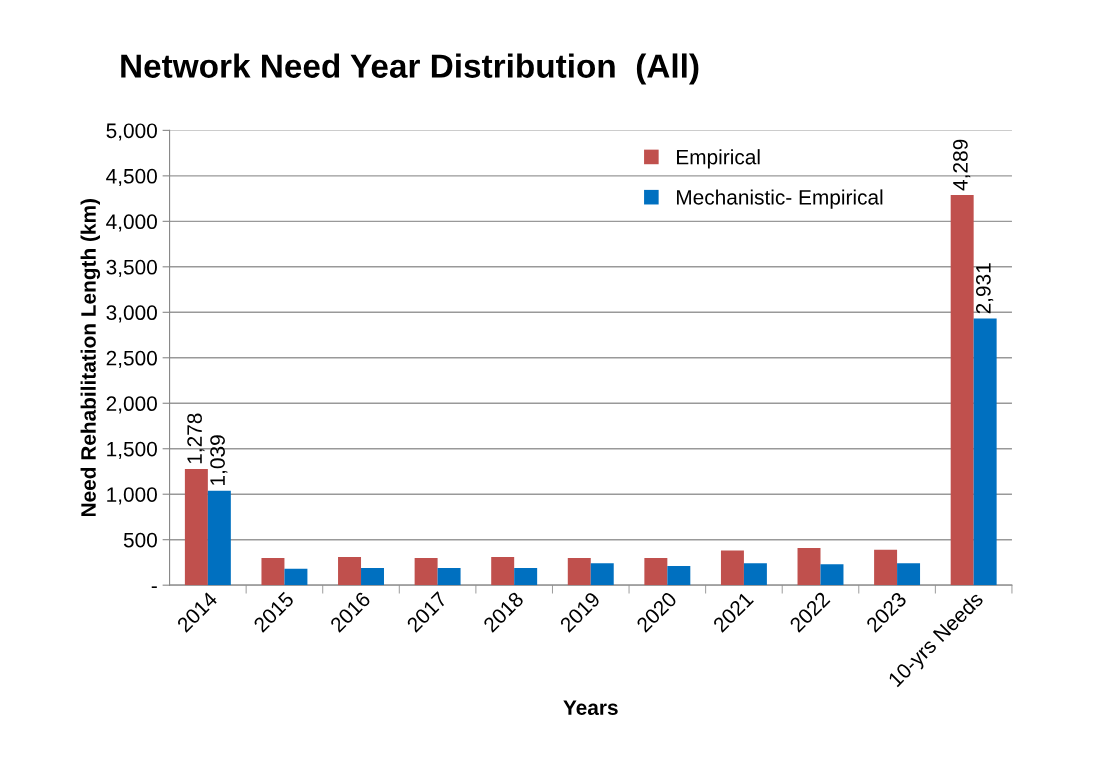 This screenshot has width=1094, height=758. What do you see at coordinates (196, 438) in the screenshot?
I see `data-label: 1,278` at bounding box center [196, 438].